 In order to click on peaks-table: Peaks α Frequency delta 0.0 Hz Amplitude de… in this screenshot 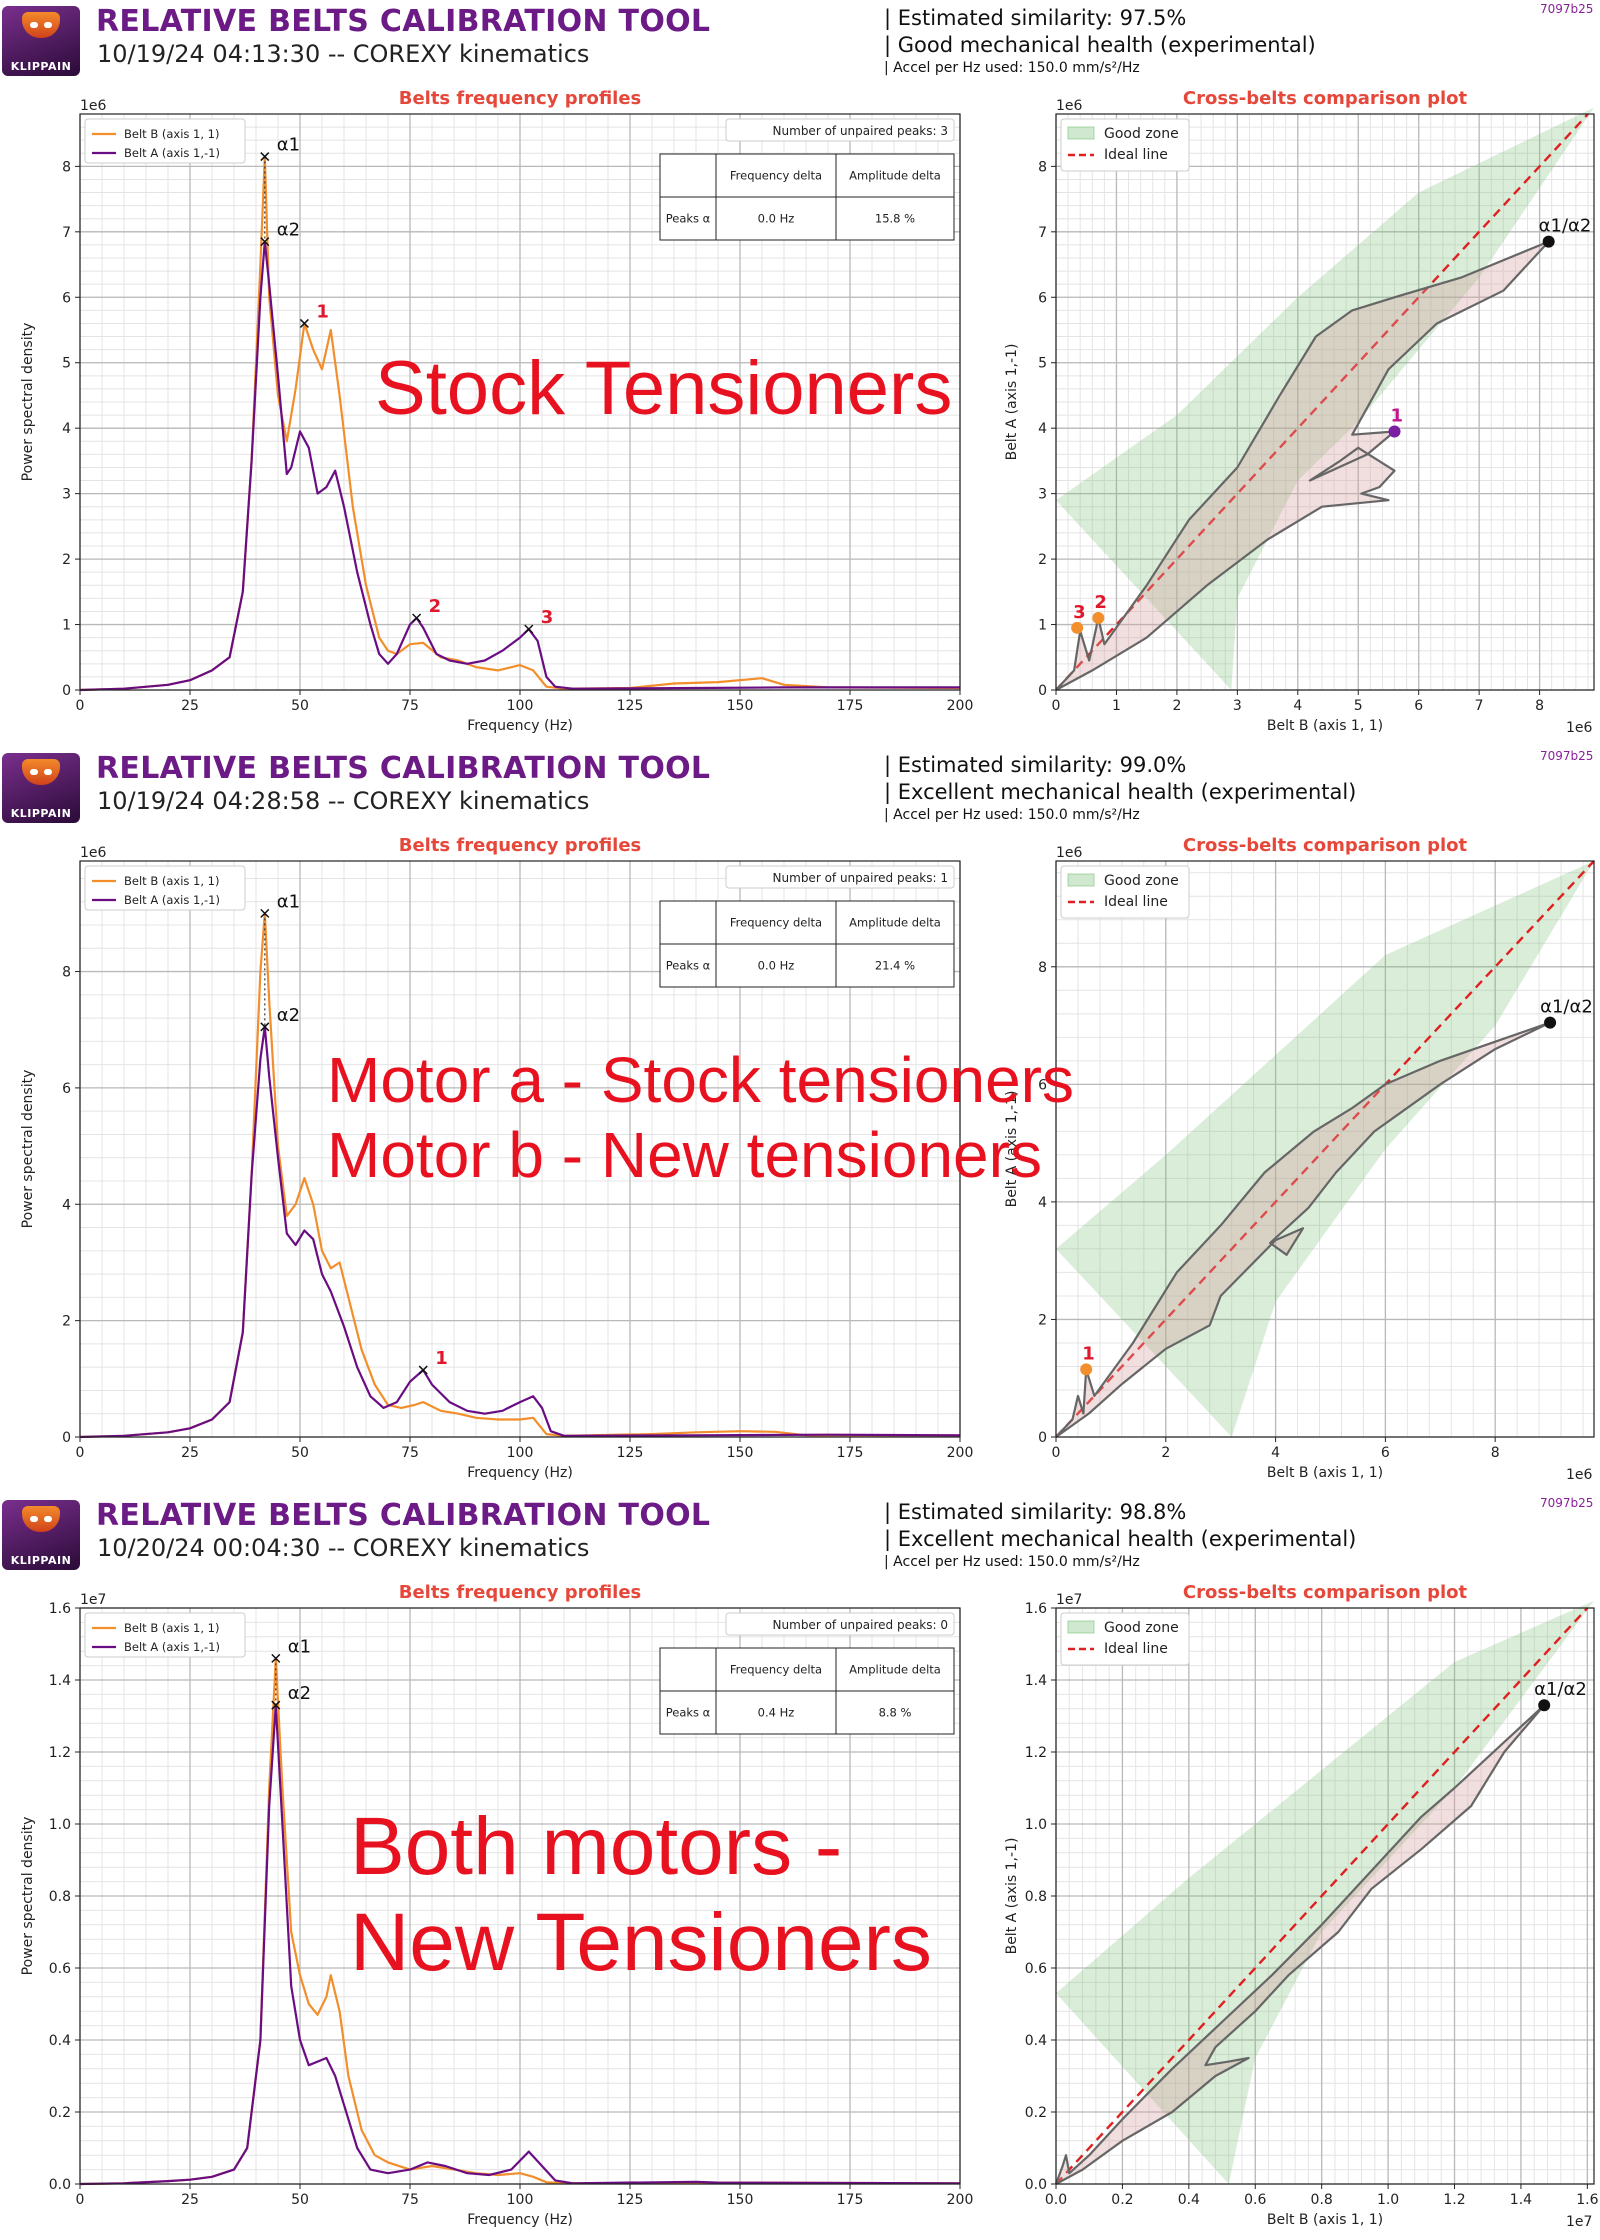, I will do `click(807, 944)`.